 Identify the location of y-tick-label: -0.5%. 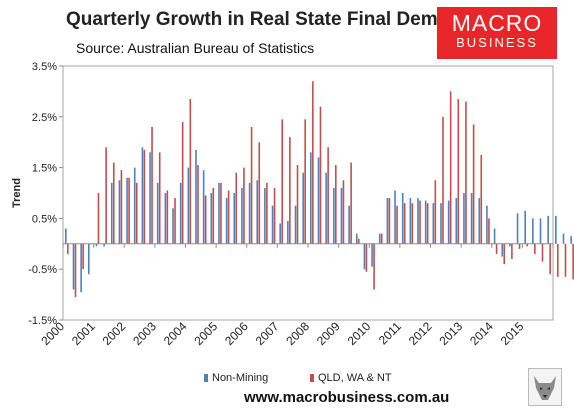
(42, 270).